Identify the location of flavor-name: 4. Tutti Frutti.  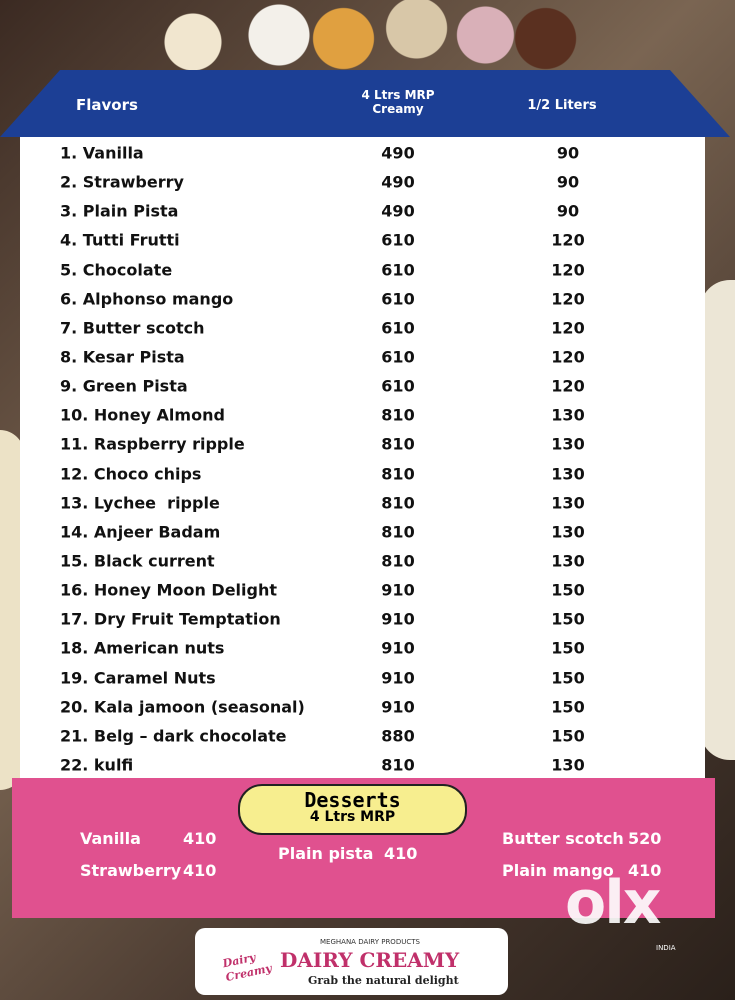
(120, 240).